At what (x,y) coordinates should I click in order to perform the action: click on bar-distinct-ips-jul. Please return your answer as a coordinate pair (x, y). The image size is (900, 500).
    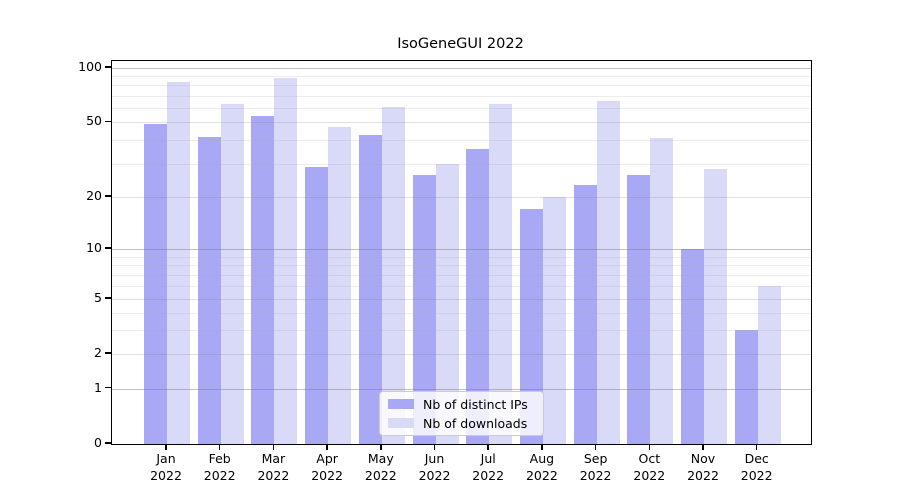
    Looking at the image, I should click on (478, 296).